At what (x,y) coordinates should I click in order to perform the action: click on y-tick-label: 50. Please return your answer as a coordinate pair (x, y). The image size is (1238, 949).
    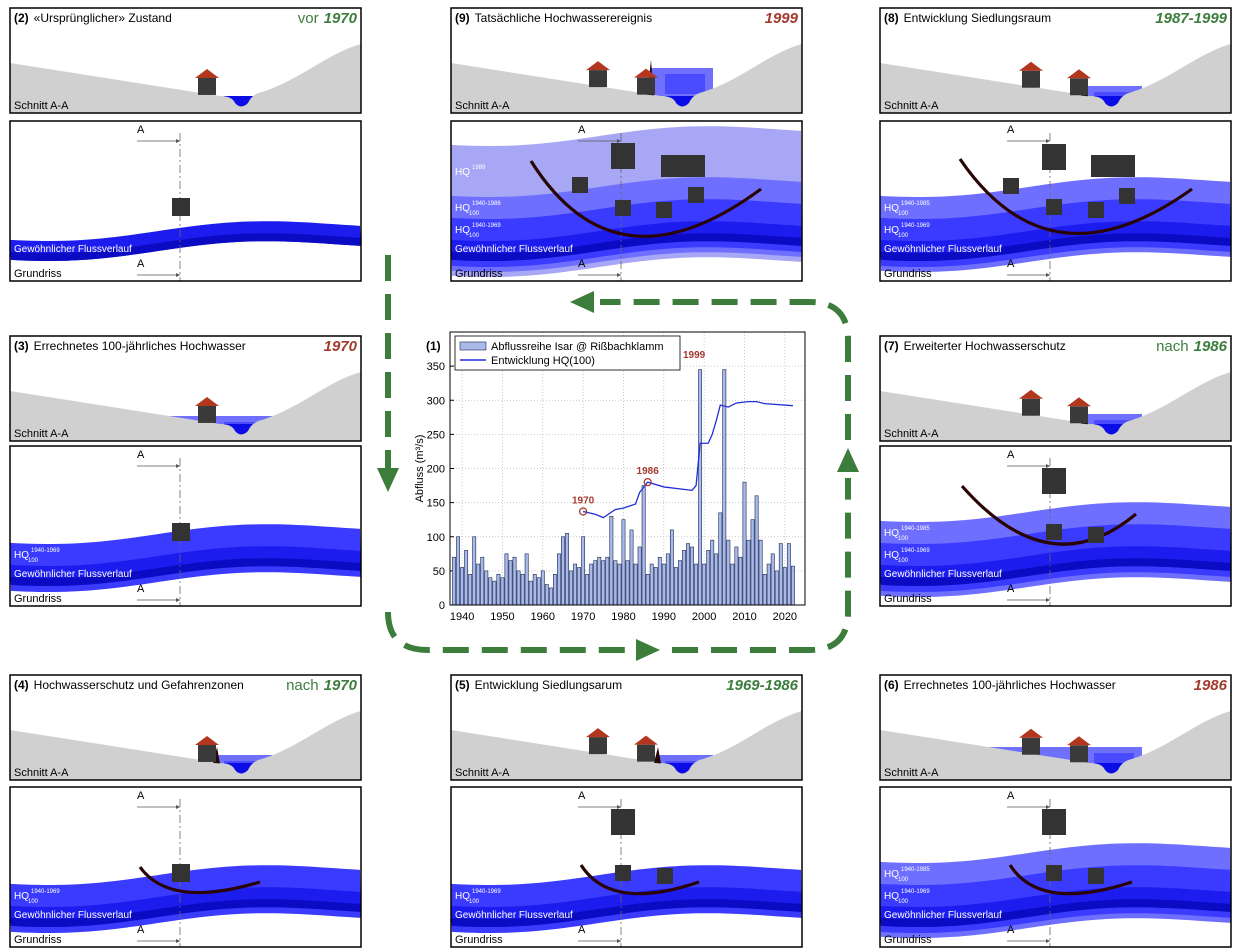
    Looking at the image, I should click on (439, 572).